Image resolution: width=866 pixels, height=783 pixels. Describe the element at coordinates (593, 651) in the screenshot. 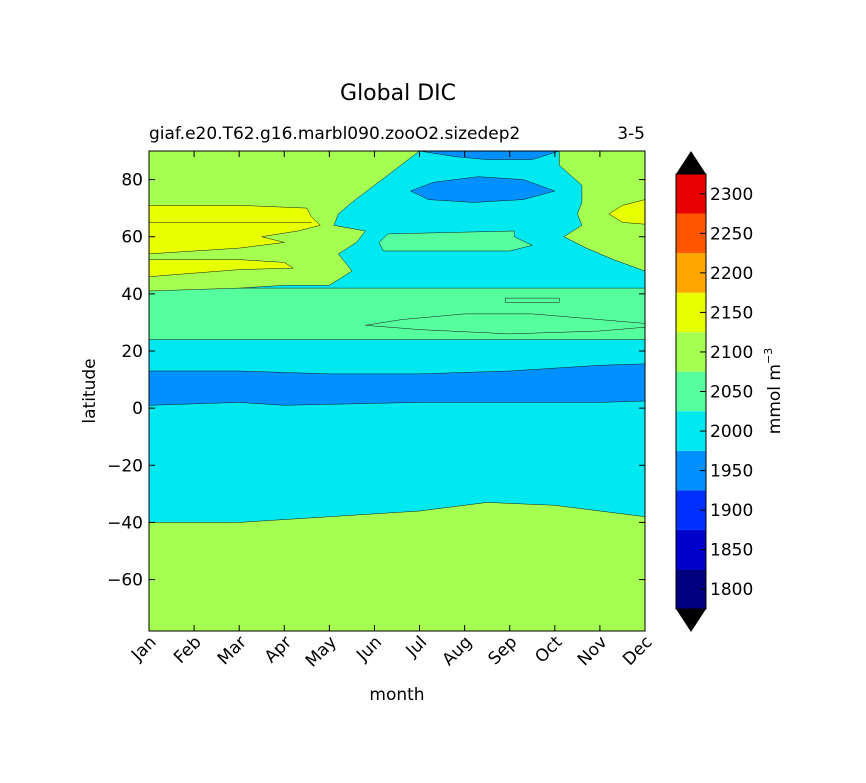

I see `x-tick-label-nov: Nov` at that location.